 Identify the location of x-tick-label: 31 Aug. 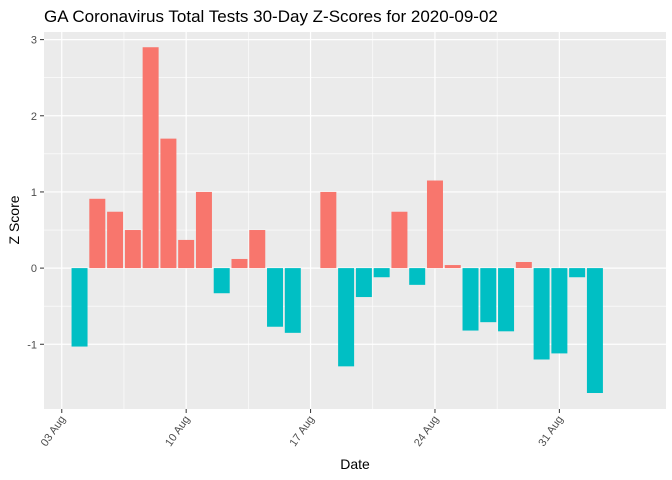
(550, 431).